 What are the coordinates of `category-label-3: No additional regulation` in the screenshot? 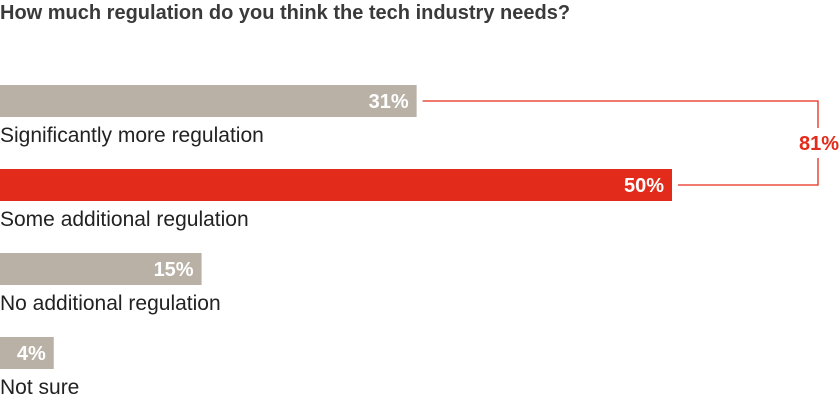 It's located at (110, 303).